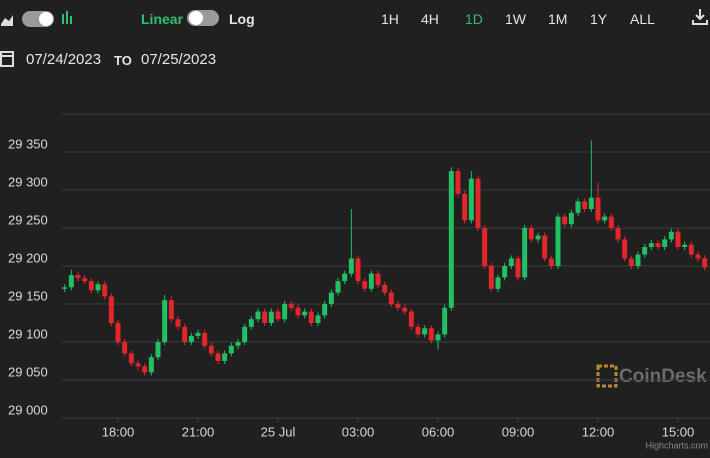 The height and width of the screenshot is (458, 710). I want to click on candle-icon, so click(67, 17).